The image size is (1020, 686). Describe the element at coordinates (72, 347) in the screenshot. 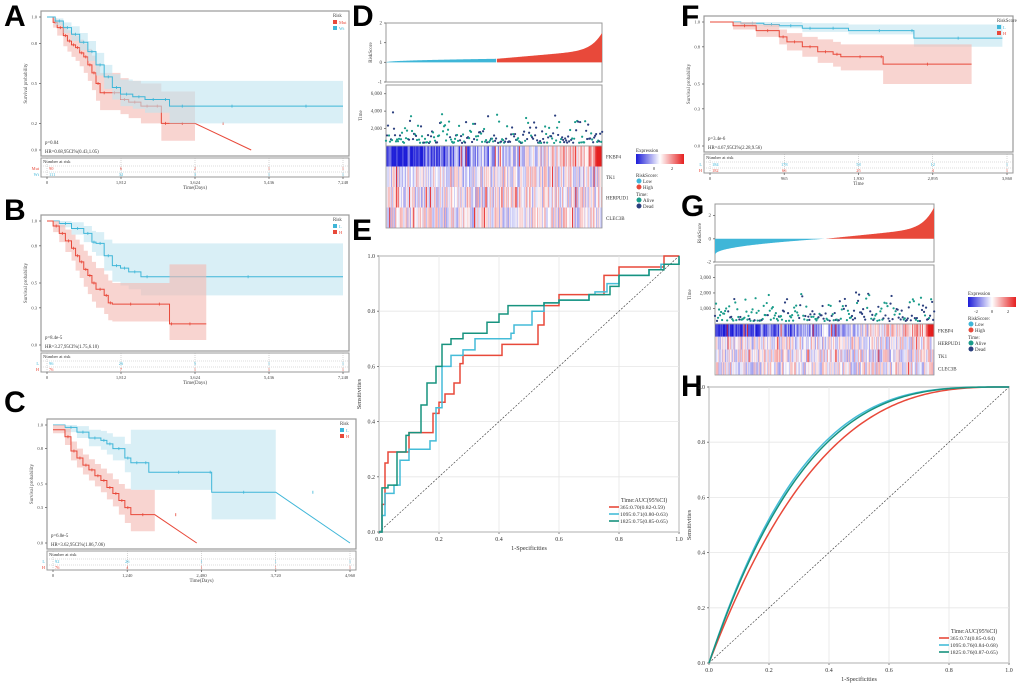

I see `hazard-ratio-text: HR=3.27,95CI%(1.75,6.10)` at that location.